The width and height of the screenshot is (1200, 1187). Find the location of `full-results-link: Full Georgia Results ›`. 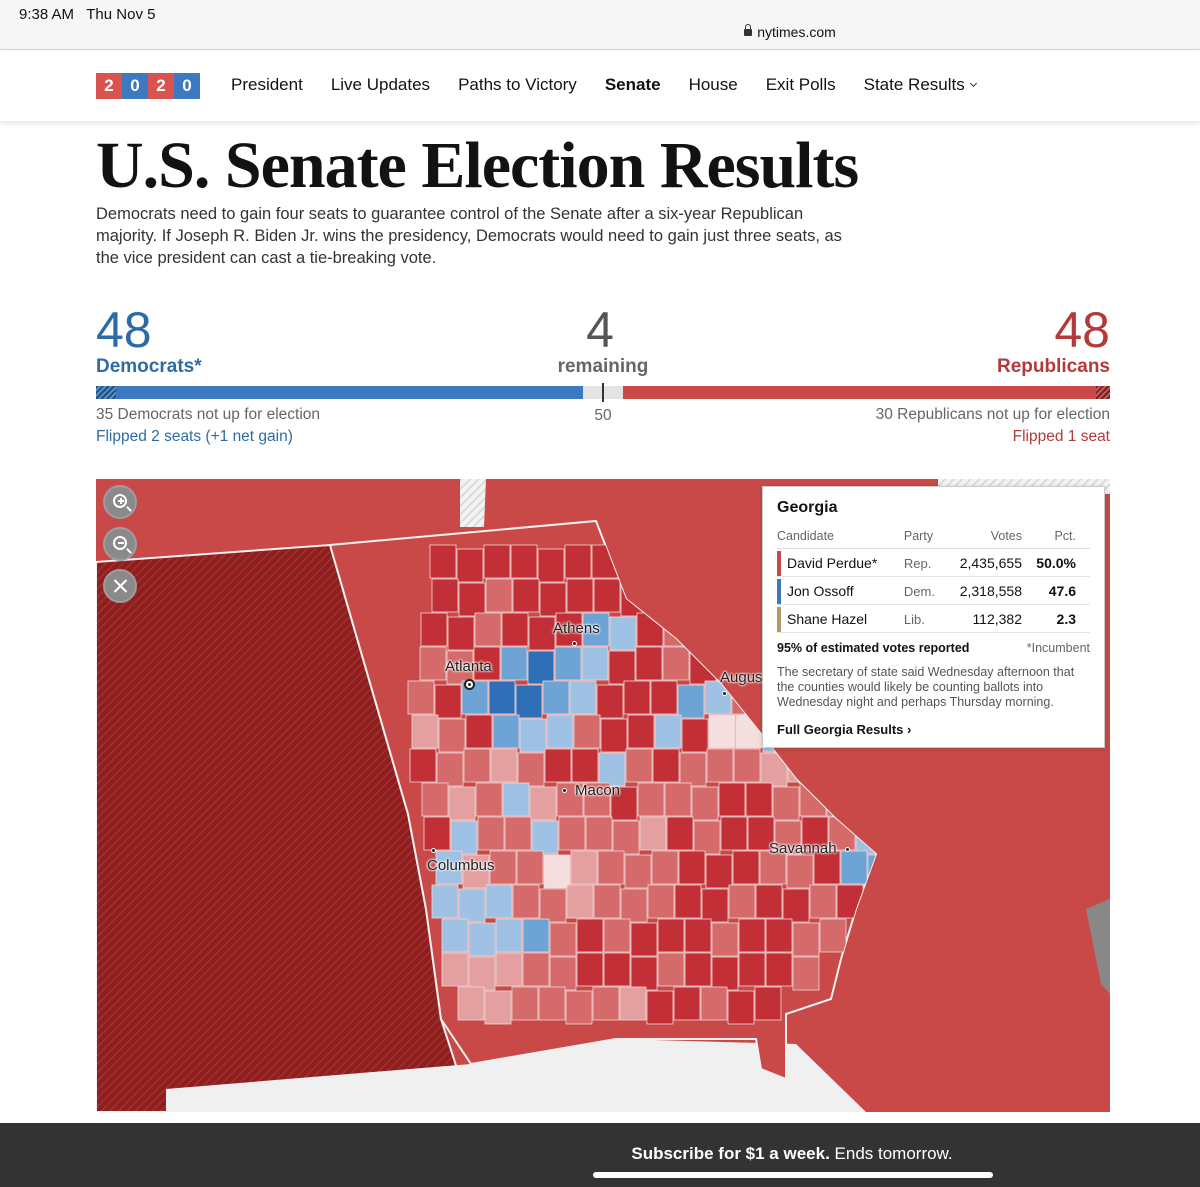

full-results-link: Full Georgia Results › is located at coordinates (844, 729).